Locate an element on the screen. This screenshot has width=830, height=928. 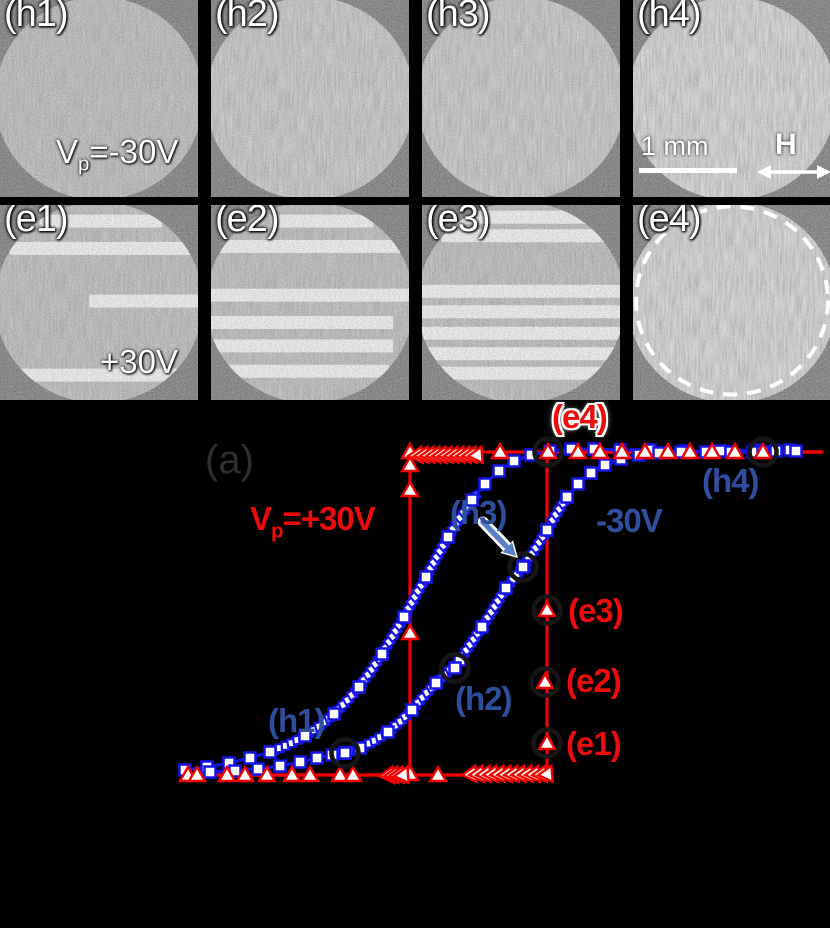
moke-panel-e3: (e3) is located at coordinates (521, 302).